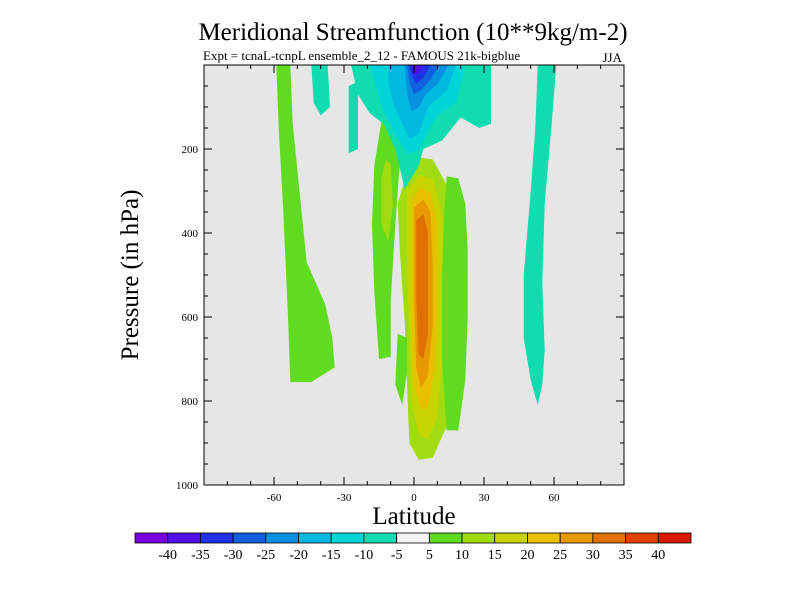  What do you see at coordinates (560, 555) in the screenshot?
I see `colorbar-label: 25` at bounding box center [560, 555].